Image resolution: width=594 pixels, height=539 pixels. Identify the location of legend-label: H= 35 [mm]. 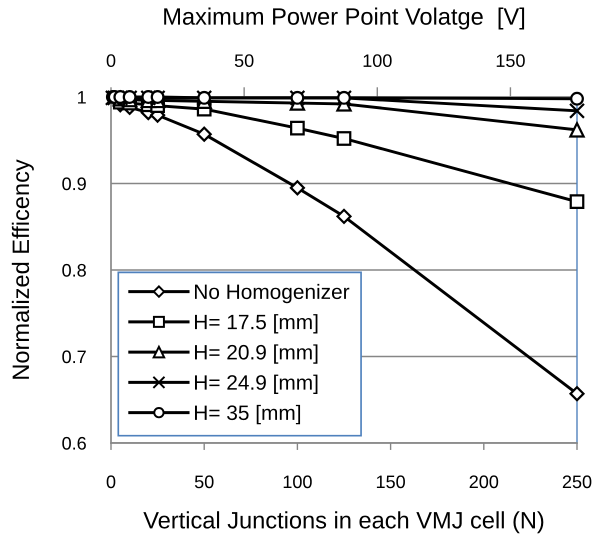
(247, 414).